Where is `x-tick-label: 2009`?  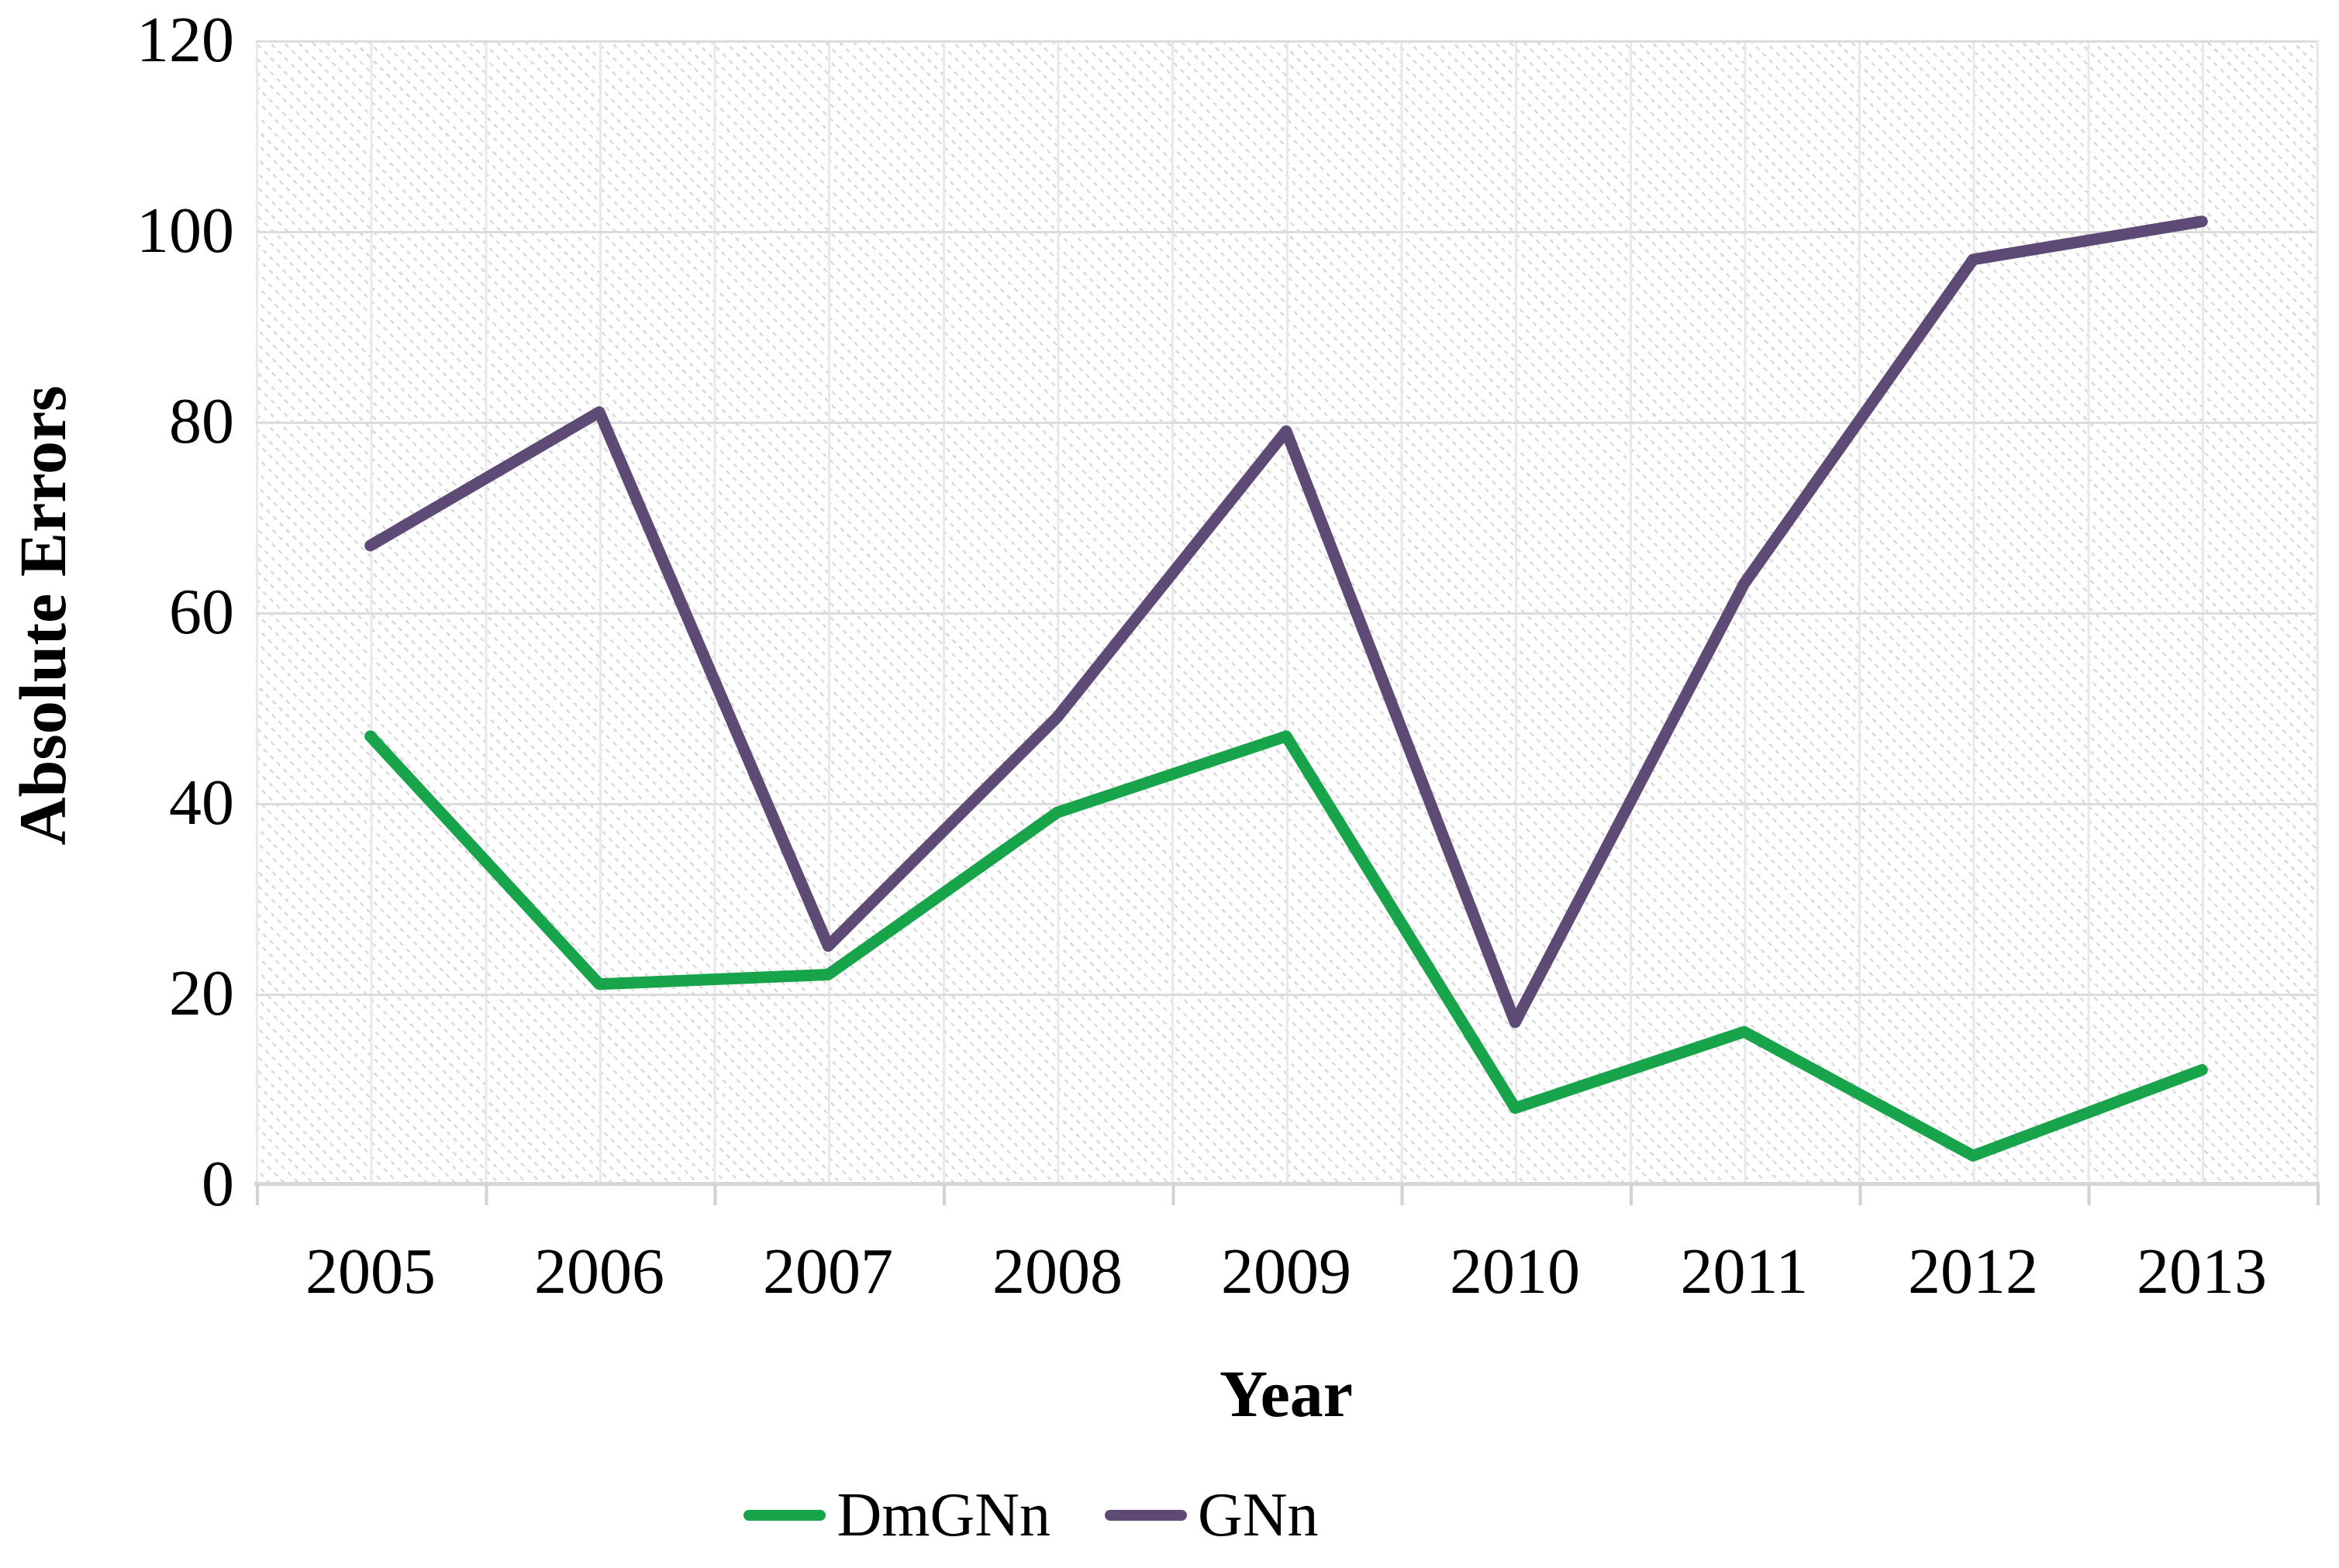 x-tick-label: 2009 is located at coordinates (1286, 1271).